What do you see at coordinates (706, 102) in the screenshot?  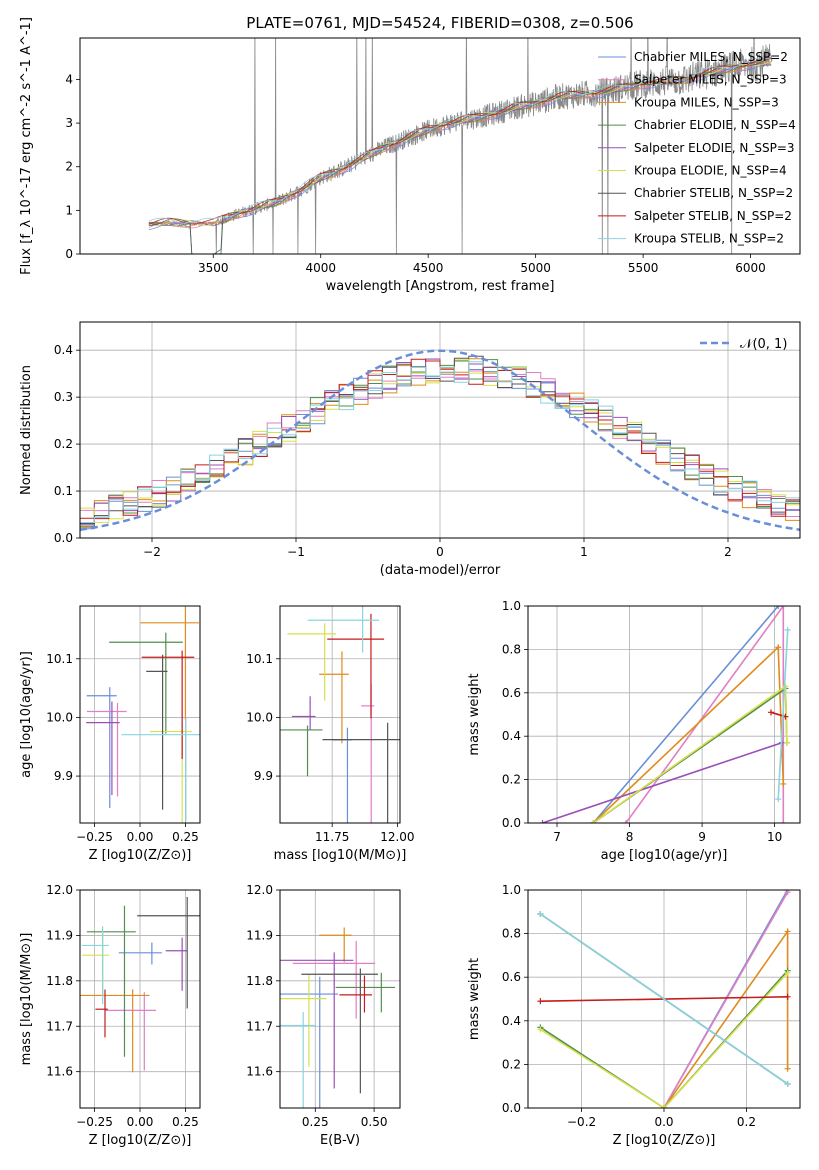 I see `legend-label-kroupa_miles: Kroupa MILES, N_SSP=3` at bounding box center [706, 102].